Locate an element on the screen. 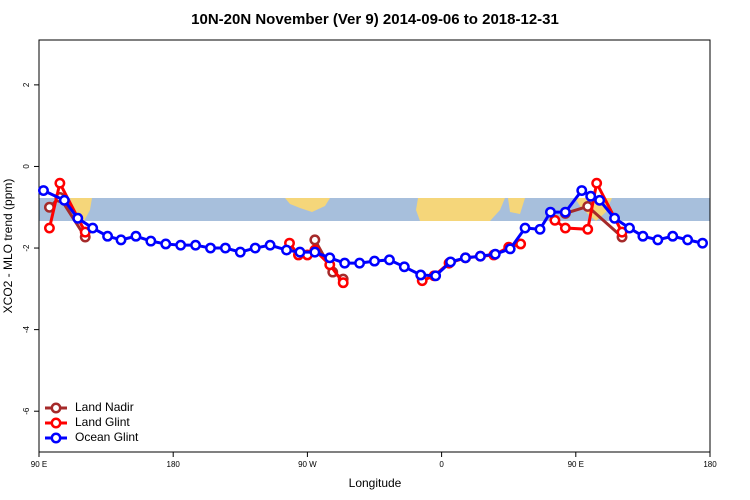 The width and height of the screenshot is (750, 500). x-tick-label: 90 W is located at coordinates (307, 464).